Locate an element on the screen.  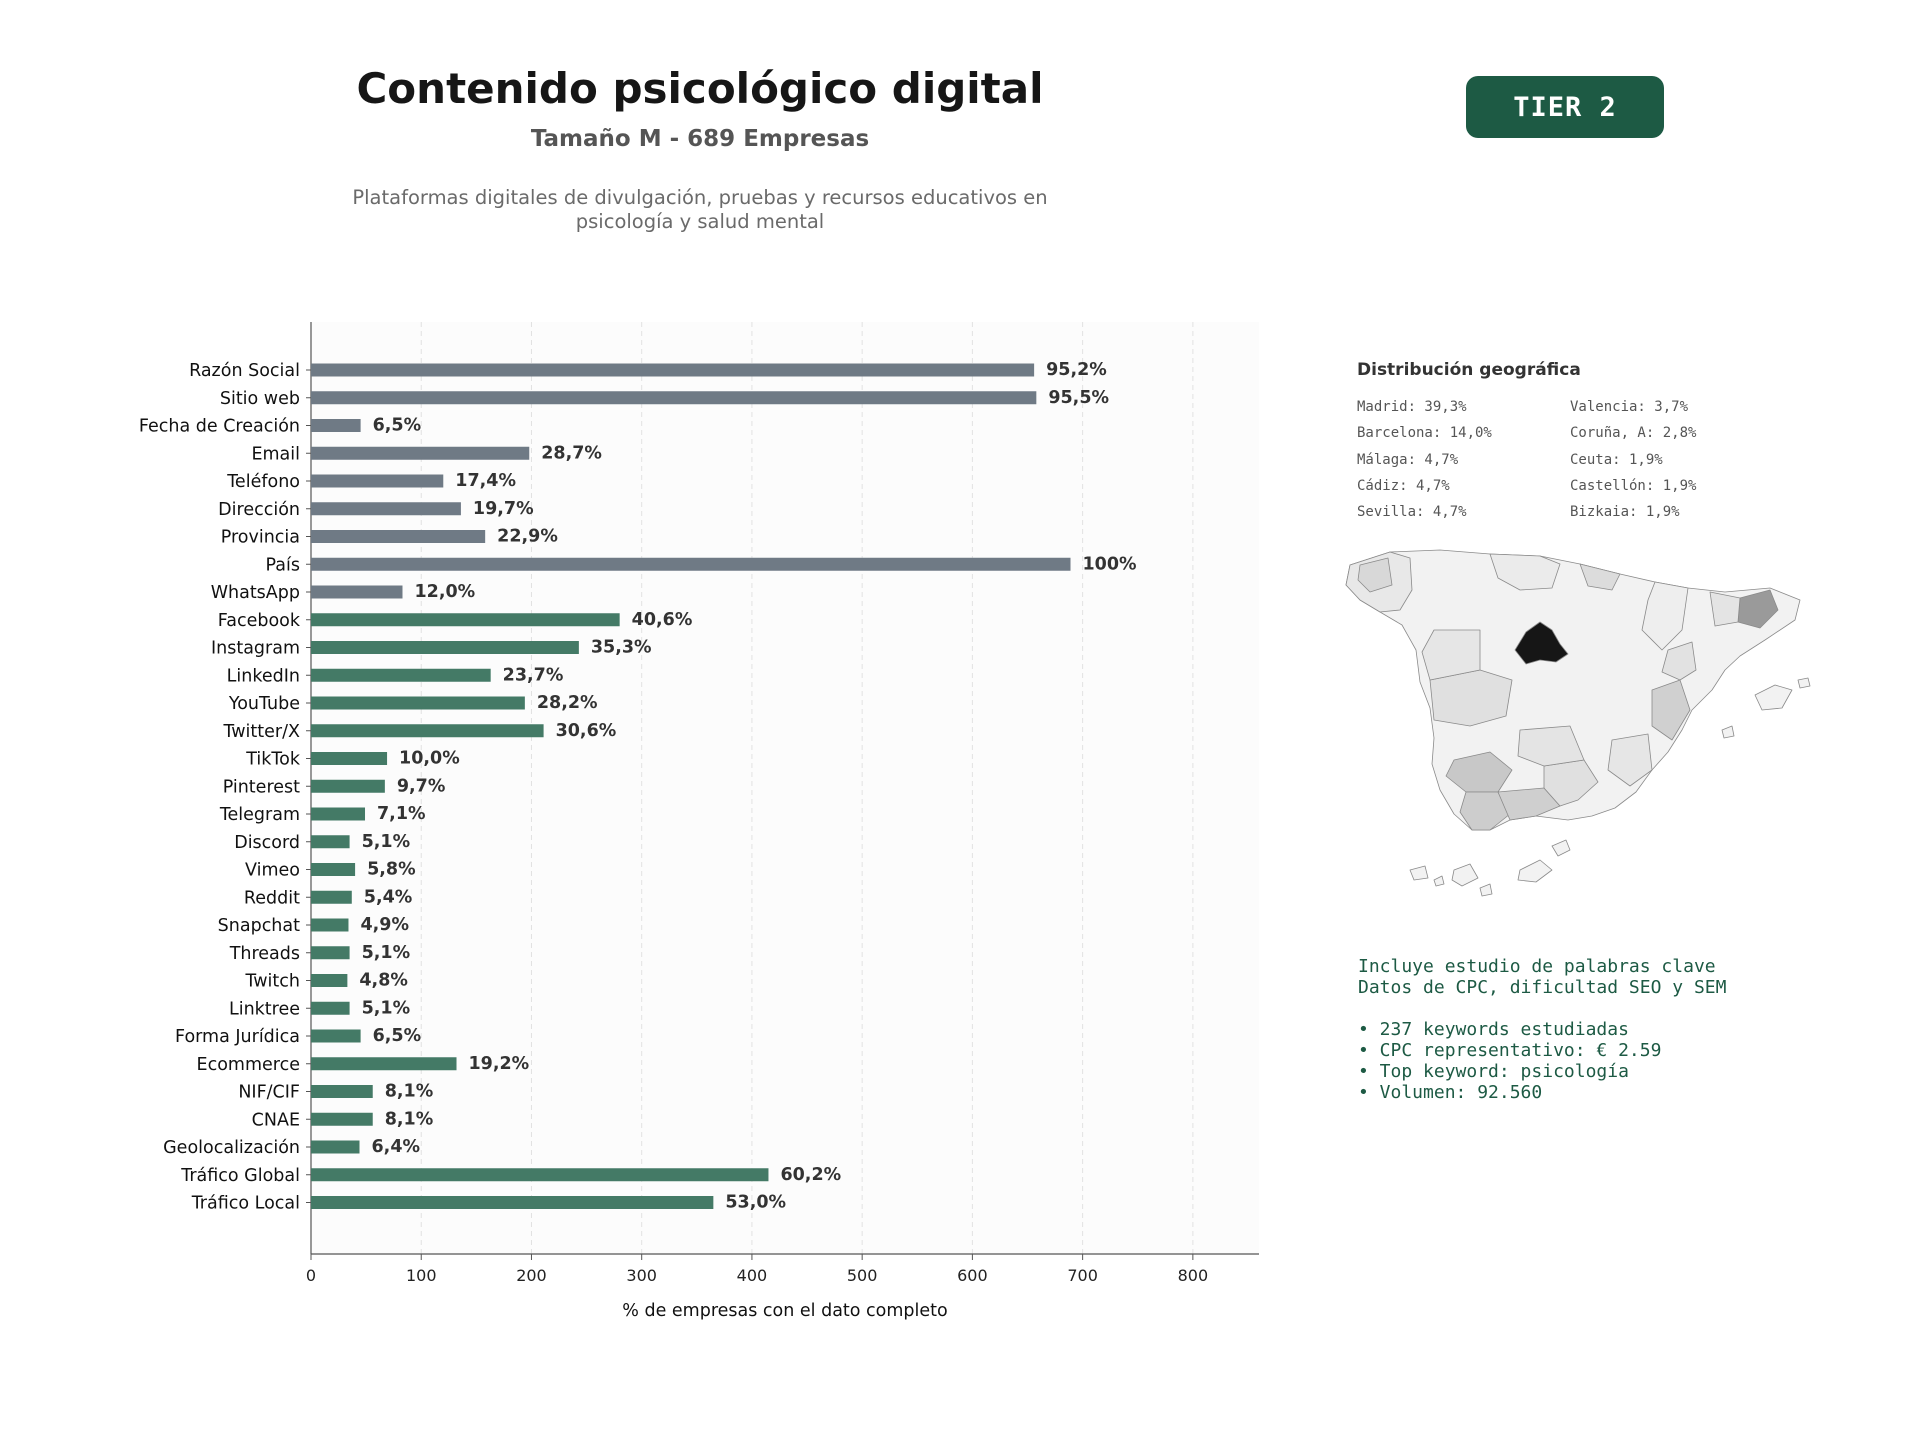
chart-title: Contenido psicológico digital is located at coordinates (700, 88).